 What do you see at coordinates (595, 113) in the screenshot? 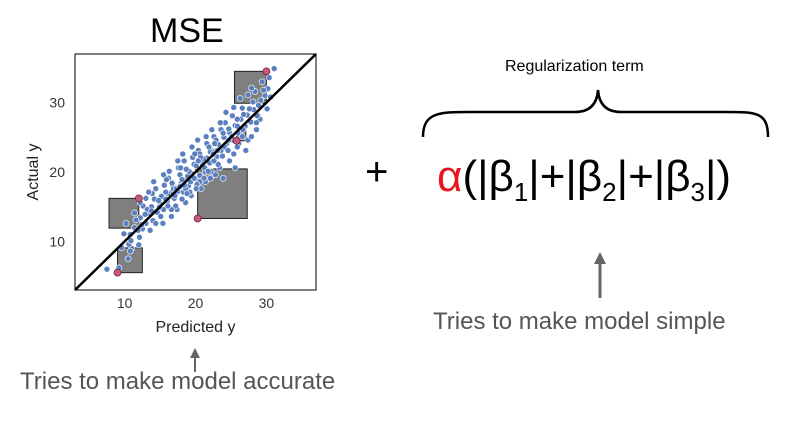
I see `regularization-brace` at bounding box center [595, 113].